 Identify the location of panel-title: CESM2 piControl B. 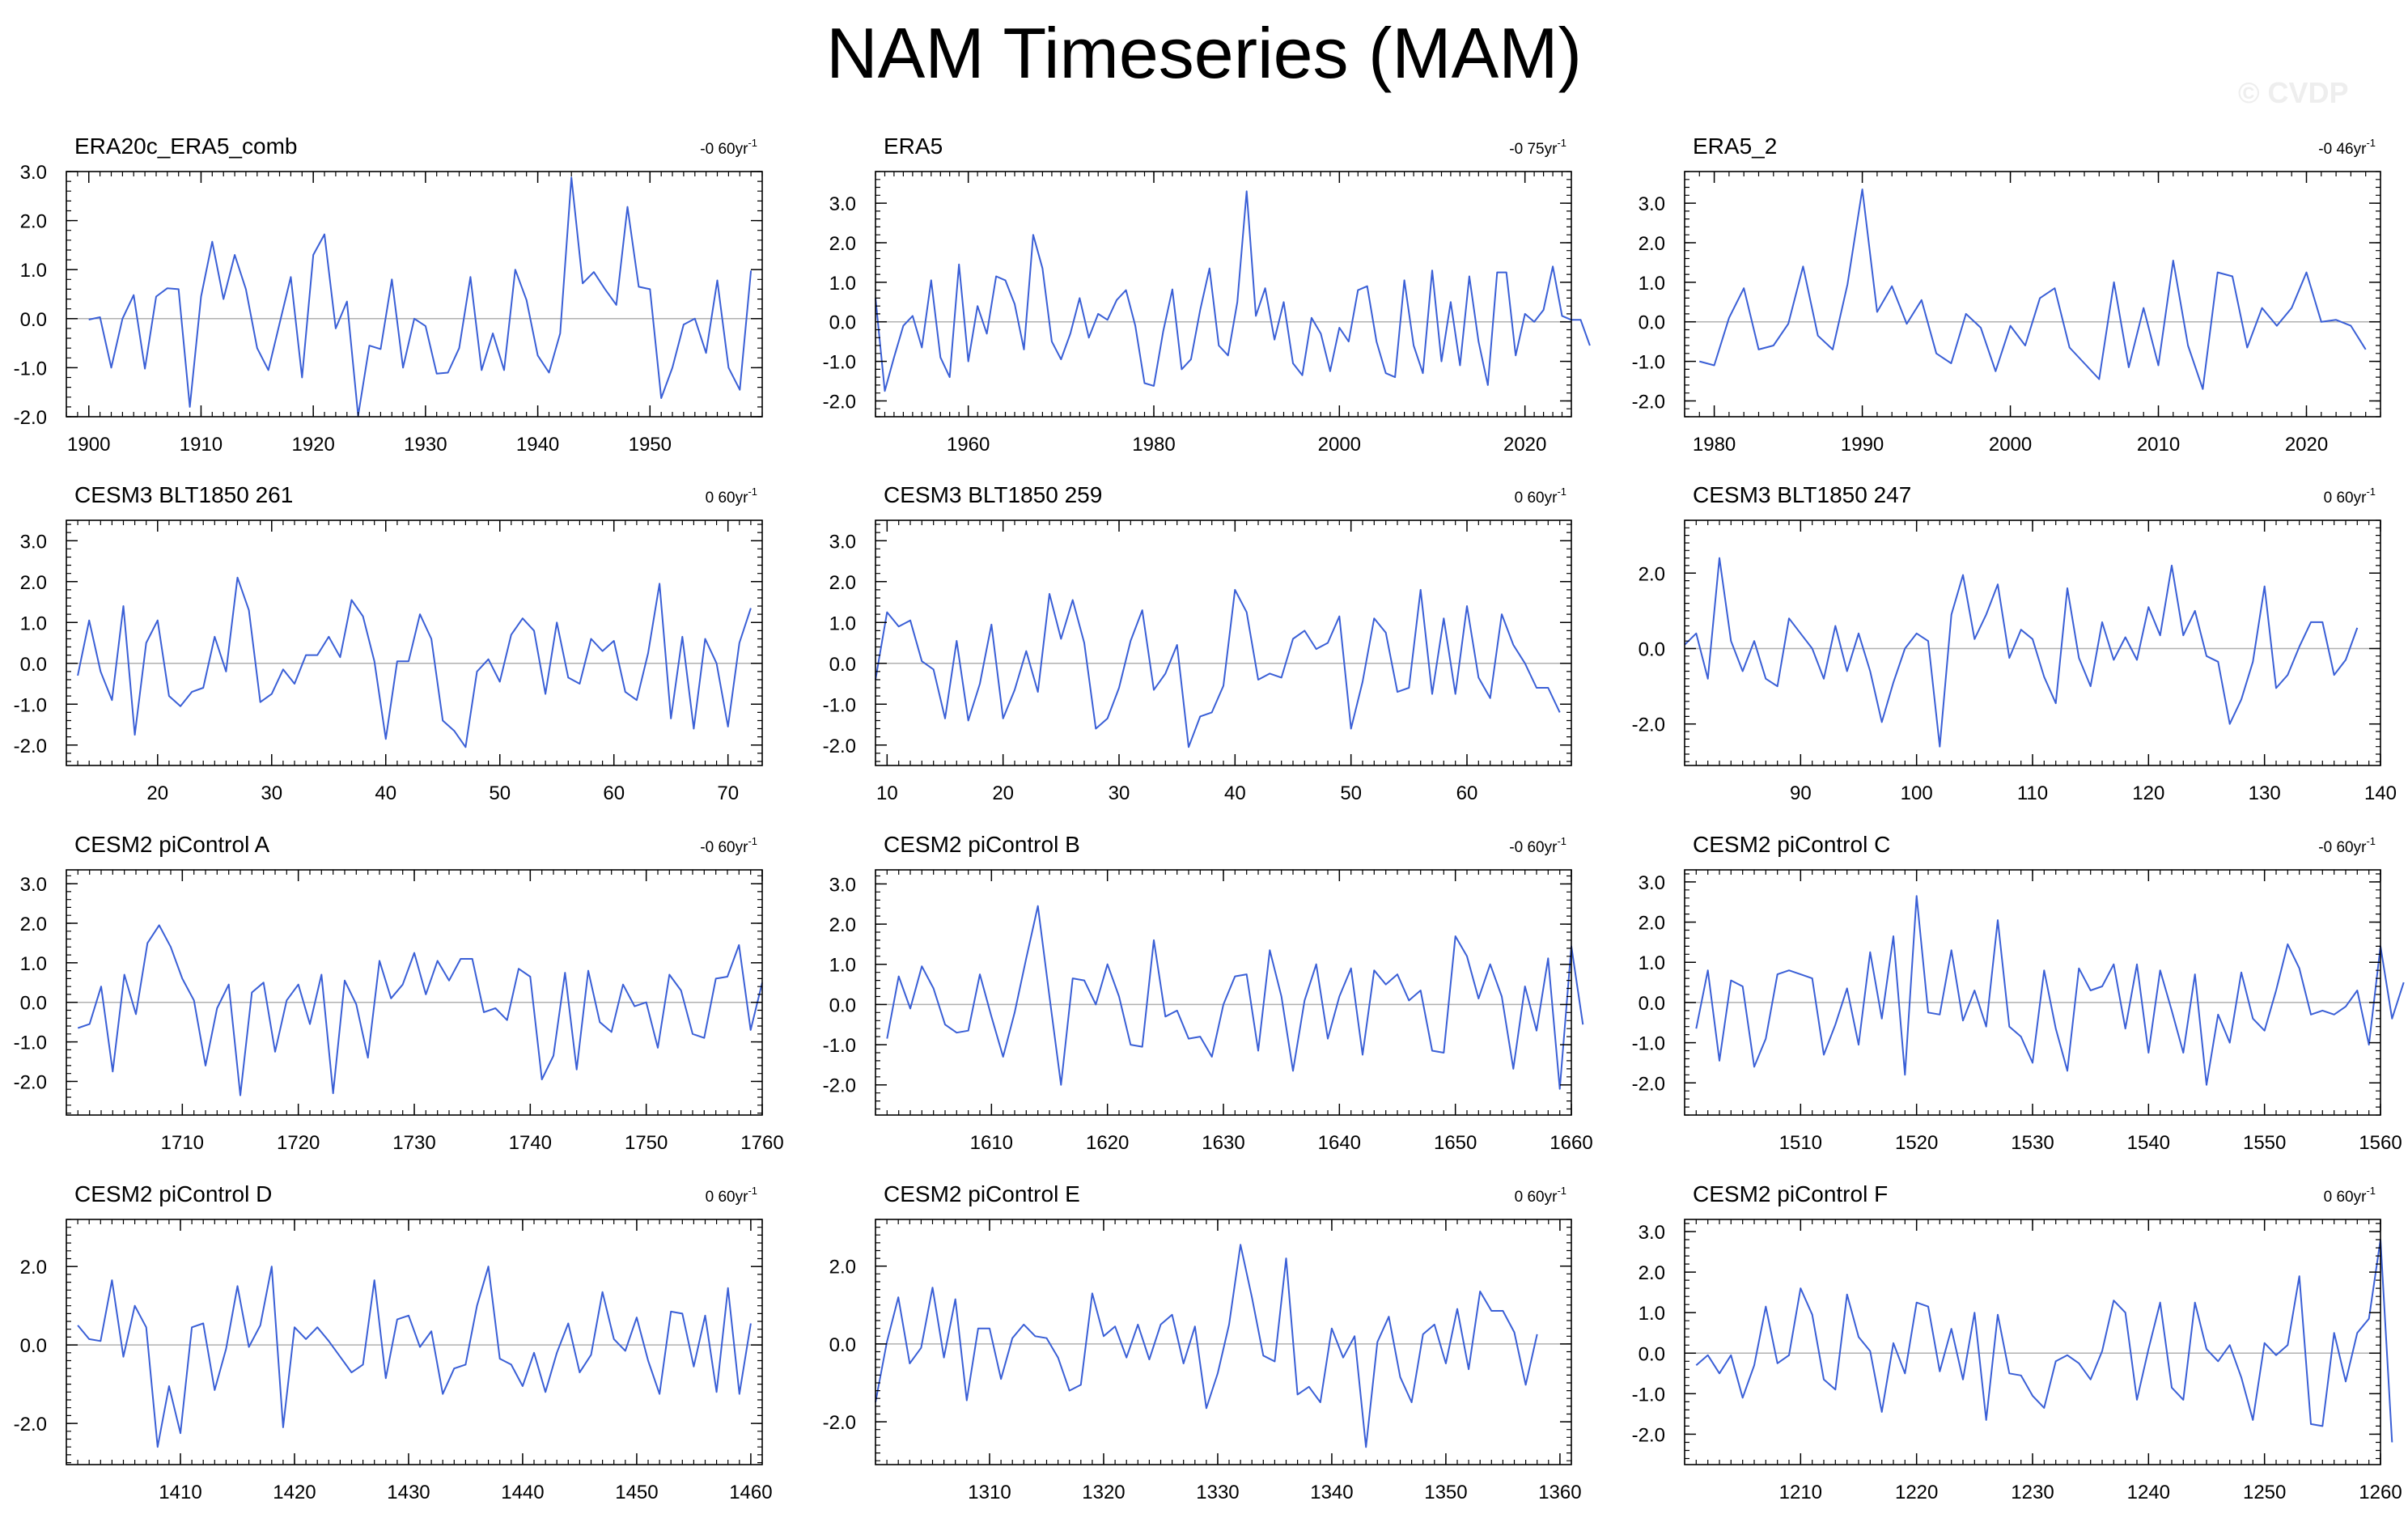
(982, 844).